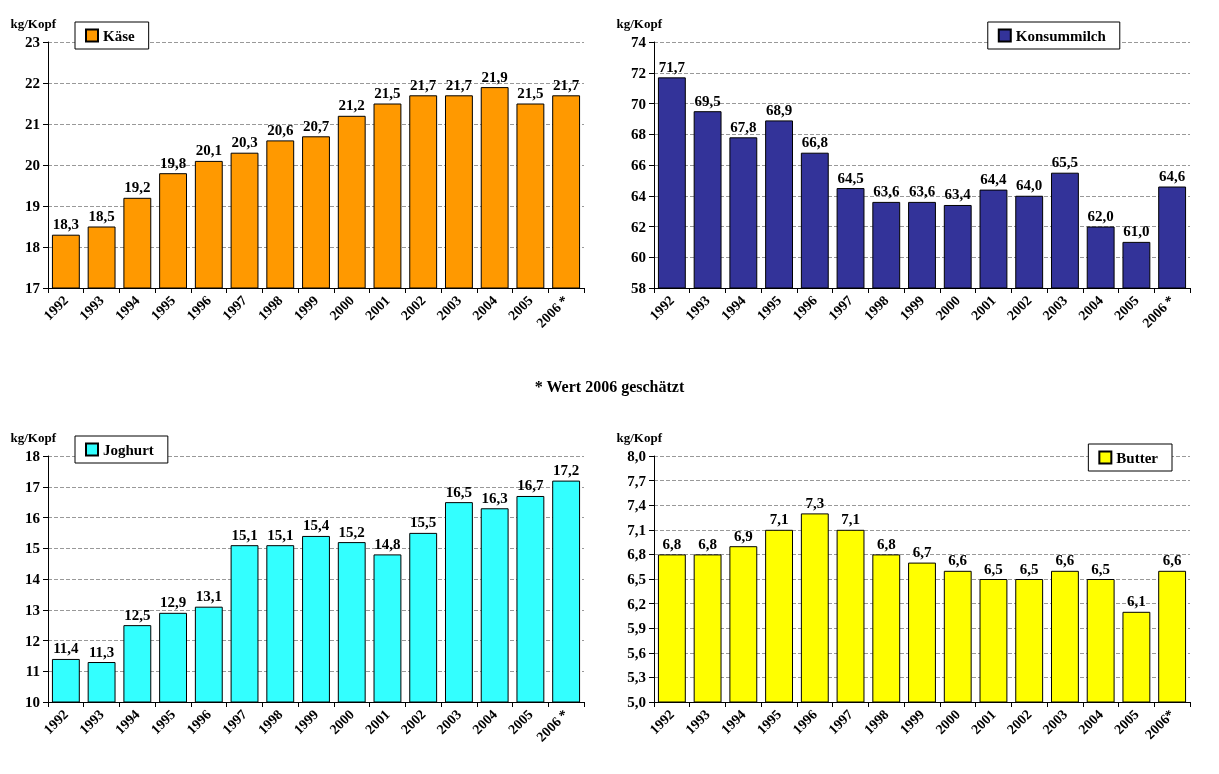 This screenshot has width=1219, height=774. I want to click on y-tick-label: 70, so click(638, 103).